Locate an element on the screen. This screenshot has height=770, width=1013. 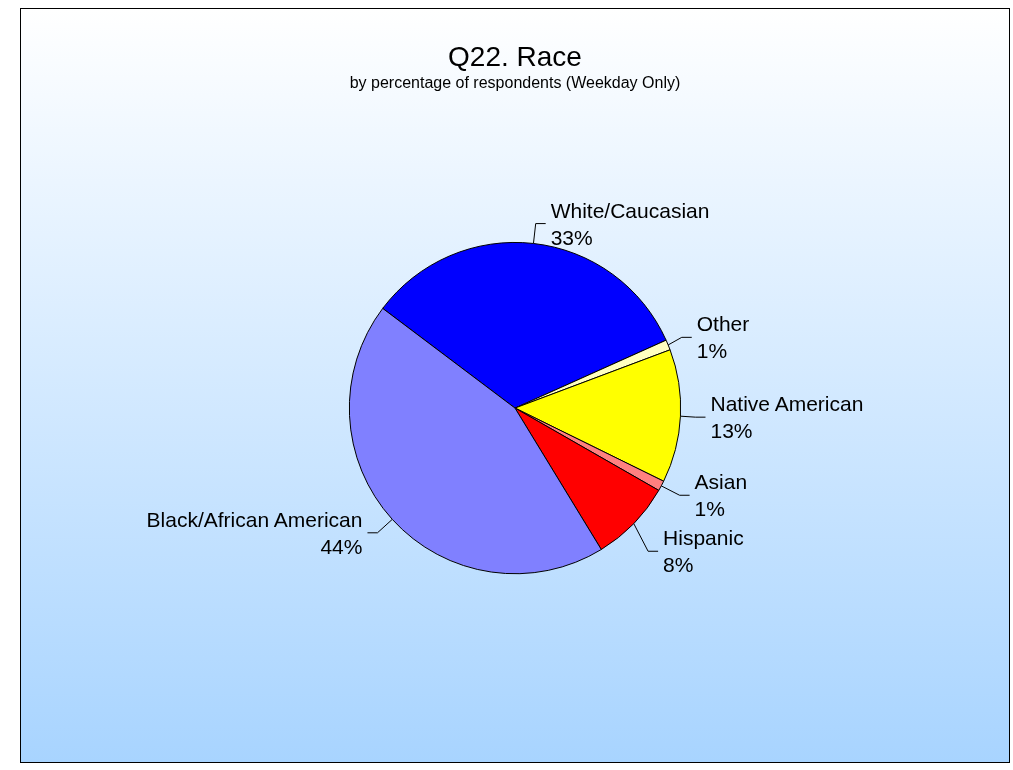
data-label: 44% is located at coordinates (341, 546).